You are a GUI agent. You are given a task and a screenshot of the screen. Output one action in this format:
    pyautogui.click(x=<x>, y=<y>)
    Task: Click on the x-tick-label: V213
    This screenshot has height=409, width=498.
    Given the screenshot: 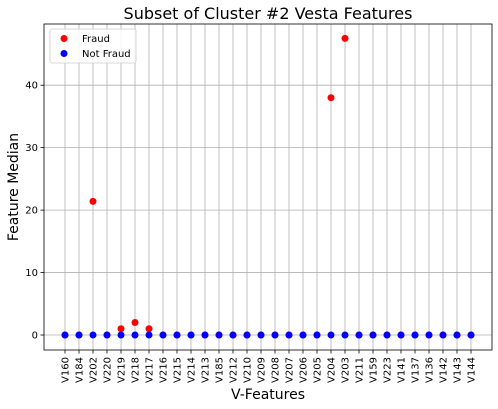 What is the action you would take?
    pyautogui.click(x=206, y=370)
    